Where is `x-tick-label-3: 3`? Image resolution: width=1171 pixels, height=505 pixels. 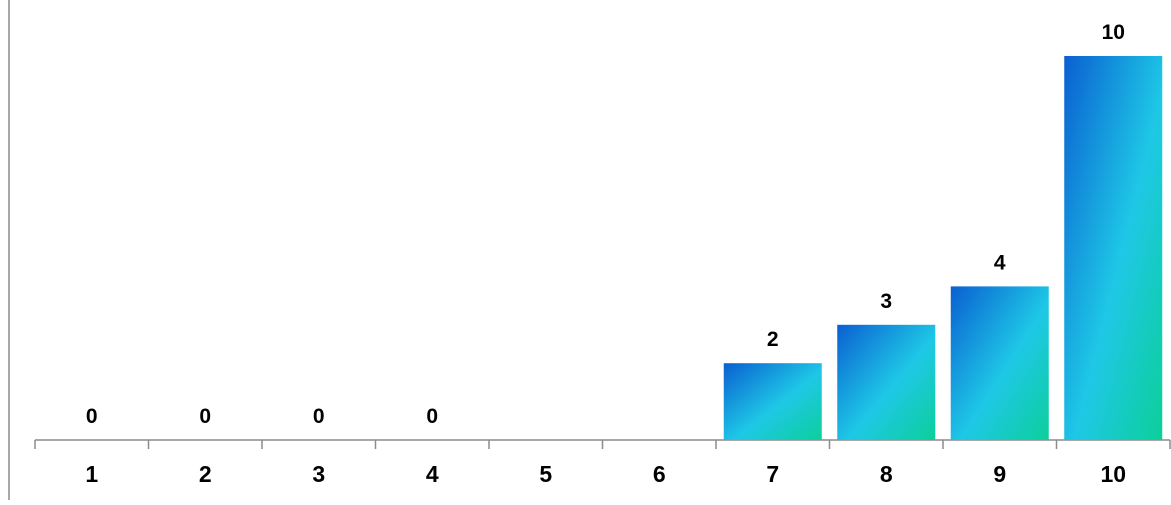
x-tick-label-3: 3 is located at coordinates (318, 474).